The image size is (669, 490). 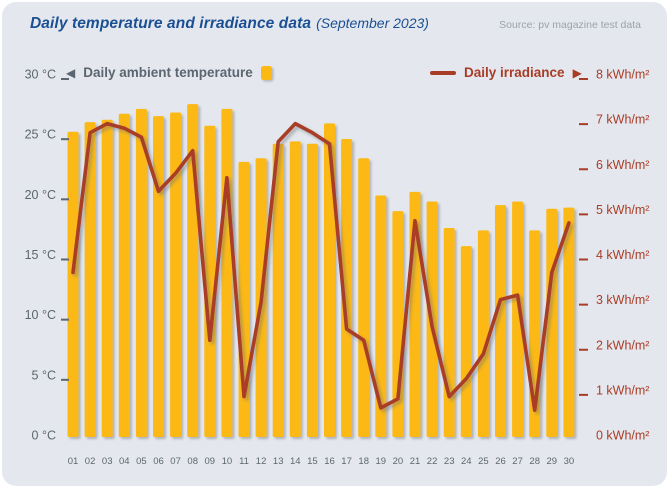 I want to click on x-axis-day-label: 08, so click(x=192, y=461).